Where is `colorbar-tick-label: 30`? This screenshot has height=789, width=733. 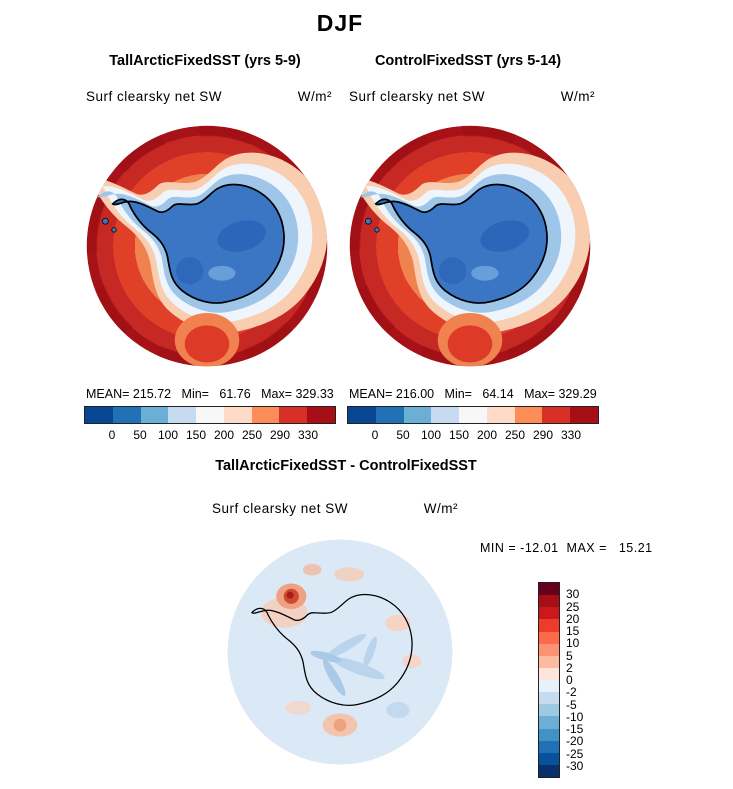
colorbar-tick-label: 30 is located at coordinates (573, 594).